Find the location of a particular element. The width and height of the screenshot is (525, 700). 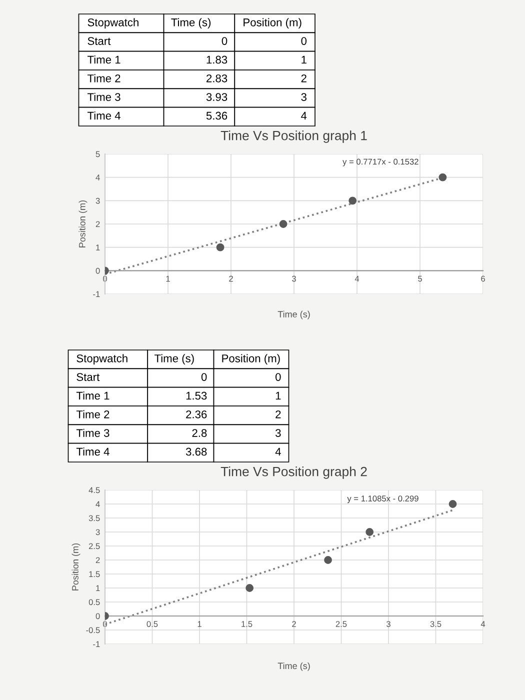

text: 2.83 is located at coordinates (217, 78).